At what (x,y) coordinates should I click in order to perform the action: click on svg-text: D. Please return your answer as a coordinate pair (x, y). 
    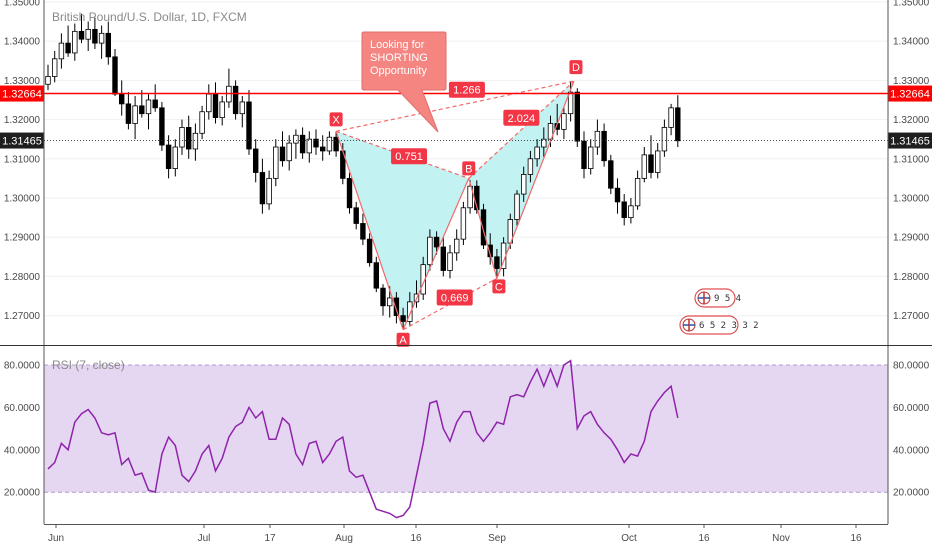
    Looking at the image, I should click on (576, 68).